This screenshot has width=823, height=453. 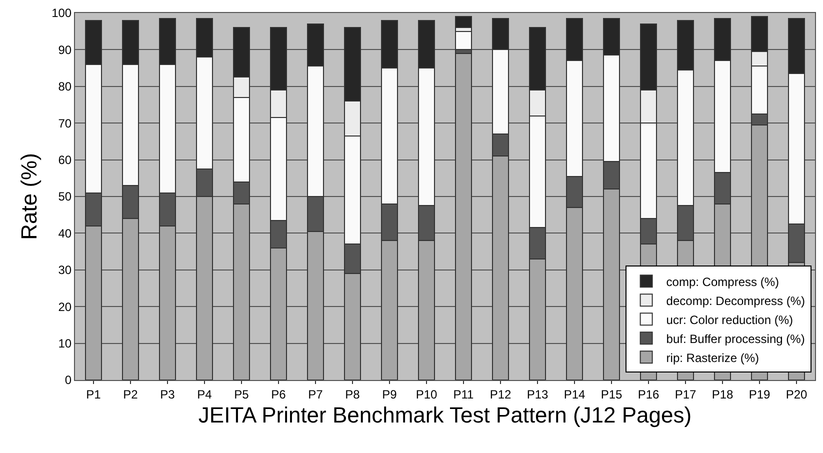 What do you see at coordinates (611, 394) in the screenshot?
I see `x-tick-label: P15` at bounding box center [611, 394].